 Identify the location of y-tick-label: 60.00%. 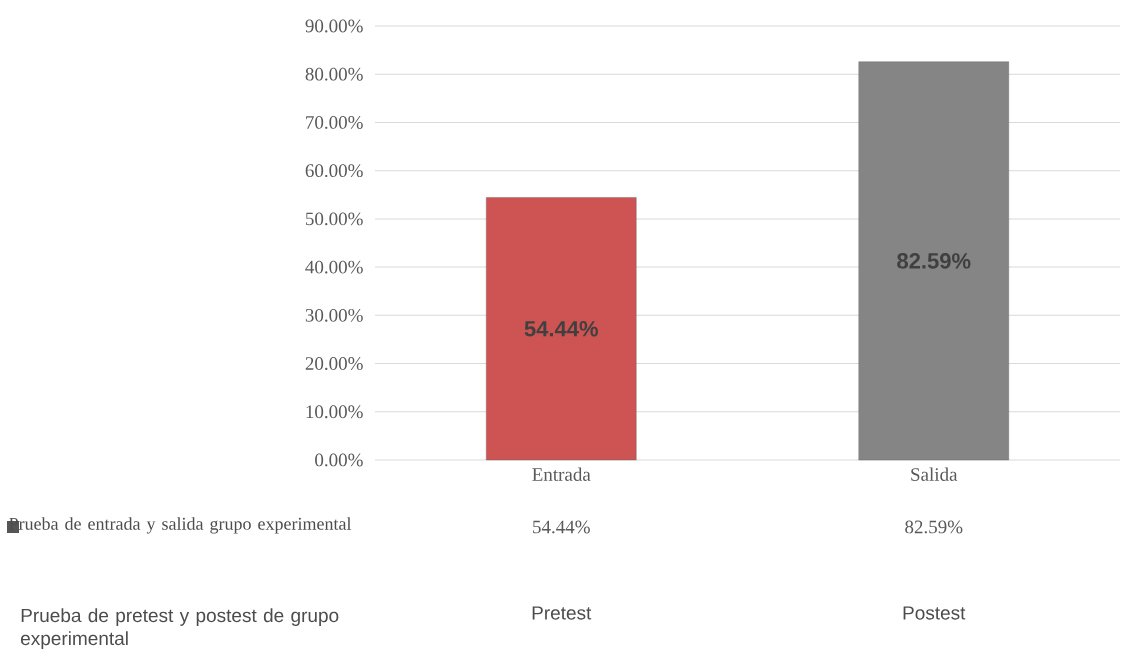
(334, 171).